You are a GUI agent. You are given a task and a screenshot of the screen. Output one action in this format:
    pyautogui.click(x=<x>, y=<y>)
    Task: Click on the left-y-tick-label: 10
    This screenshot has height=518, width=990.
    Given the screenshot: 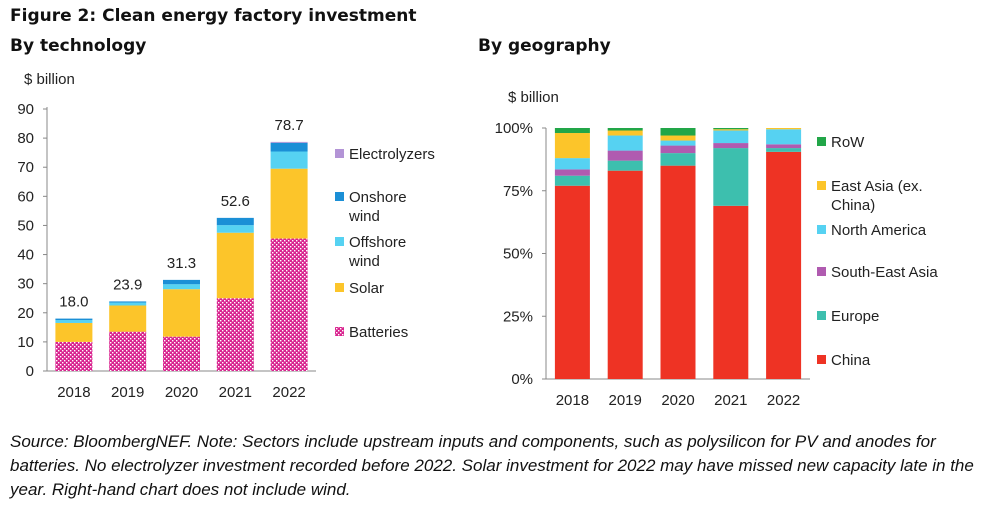 What is the action you would take?
    pyautogui.click(x=25, y=342)
    